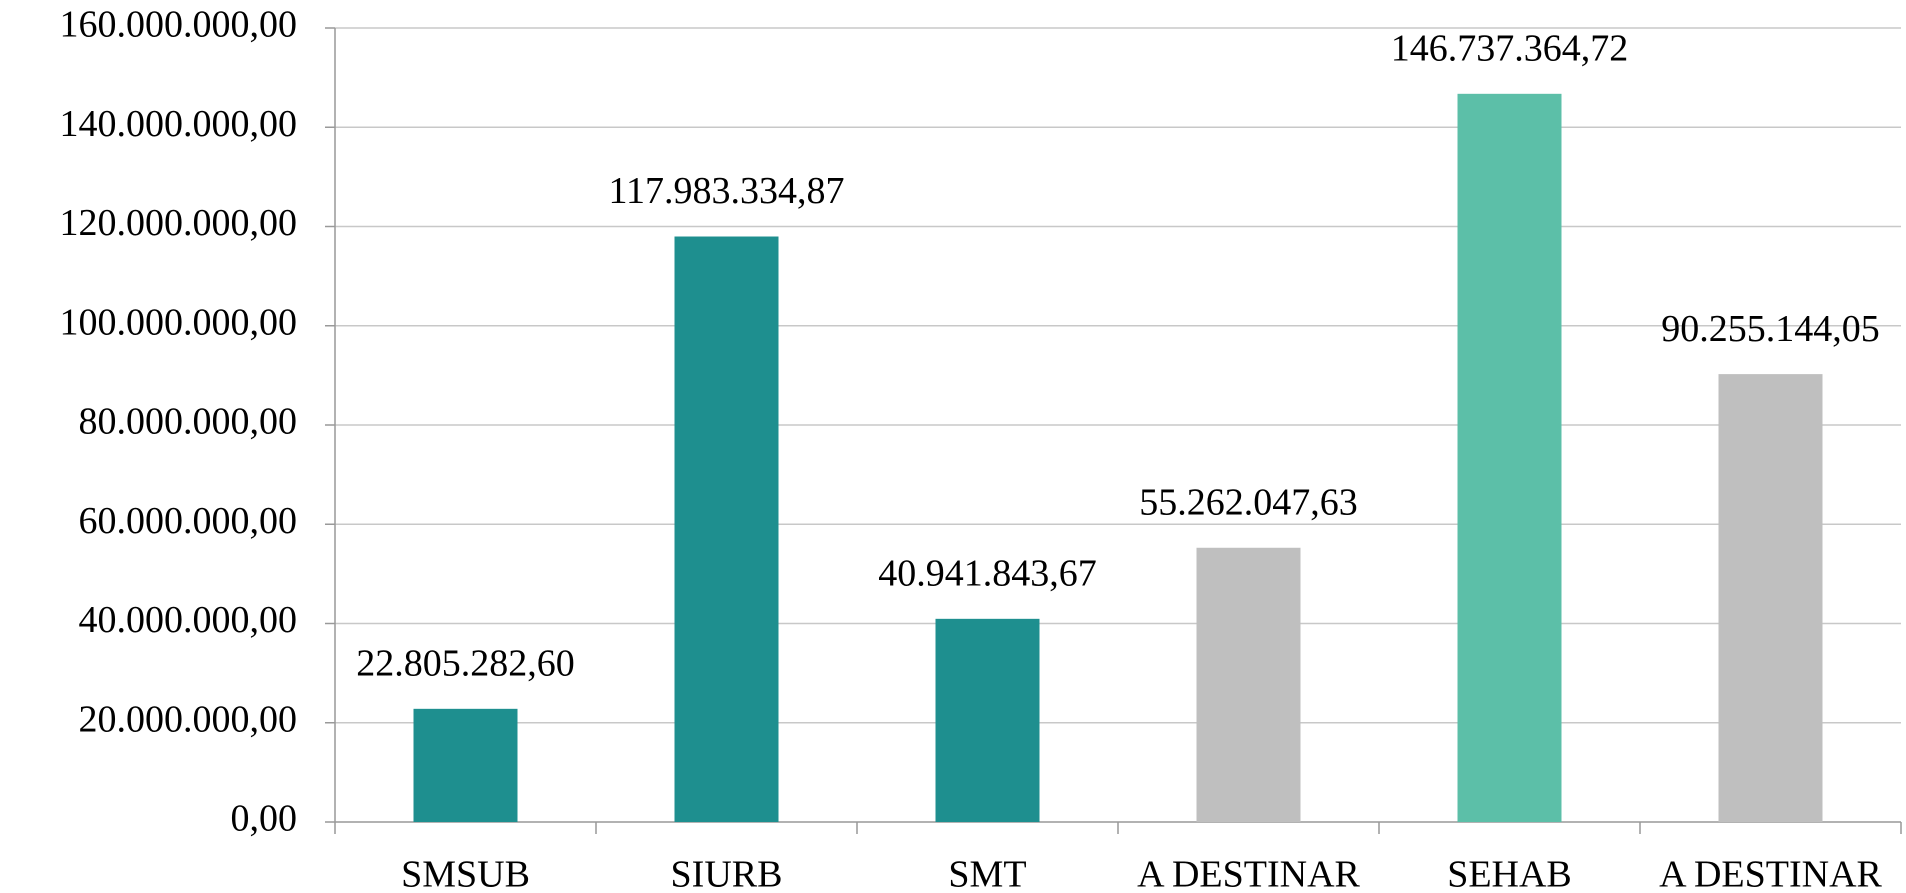  Describe the element at coordinates (179, 124) in the screenshot. I see `y-tick-label: 140.000.000,00` at that location.